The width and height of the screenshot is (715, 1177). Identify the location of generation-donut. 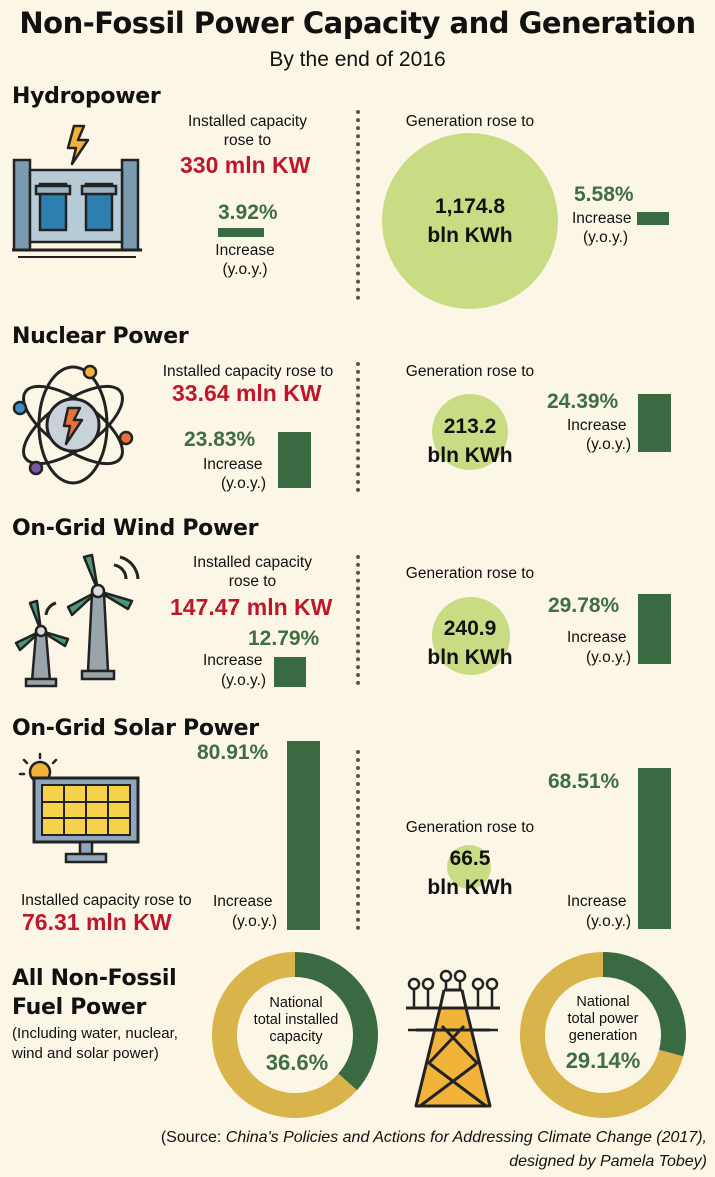
(603, 1035).